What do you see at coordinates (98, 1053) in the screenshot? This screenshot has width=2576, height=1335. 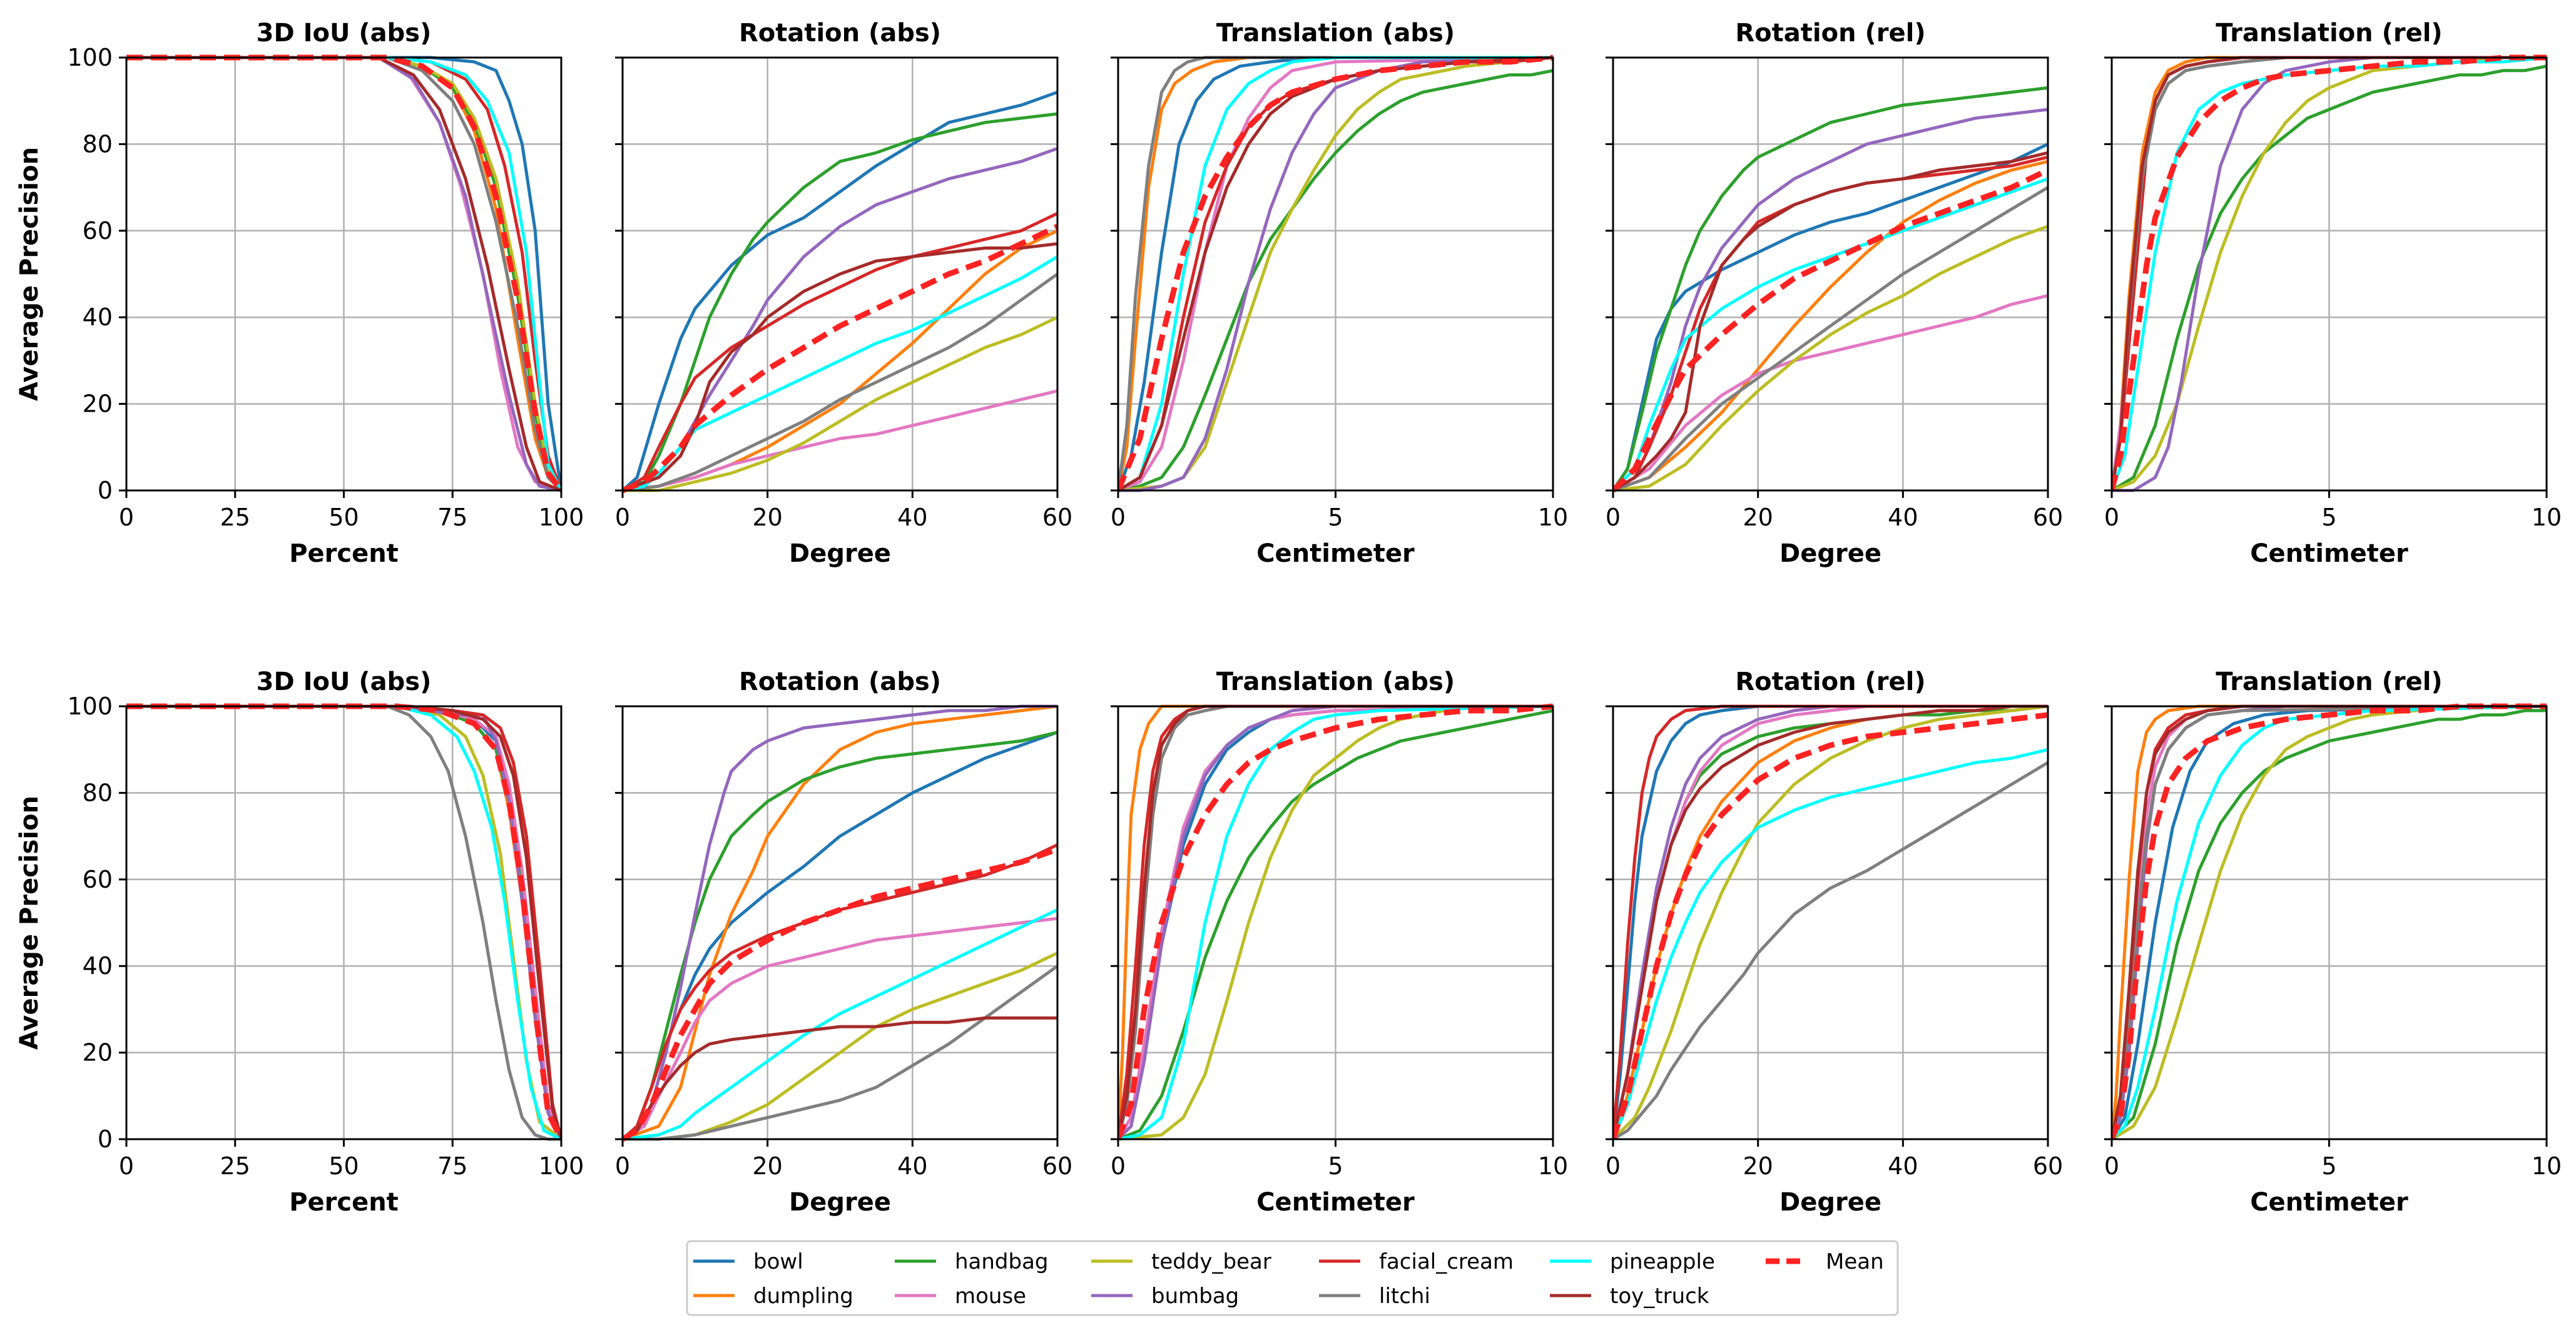 I see `y-tick-label: 20` at bounding box center [98, 1053].